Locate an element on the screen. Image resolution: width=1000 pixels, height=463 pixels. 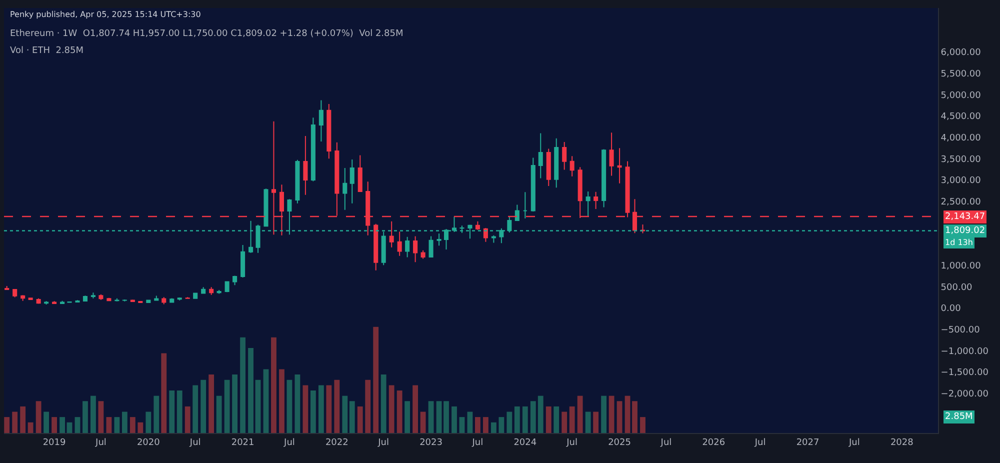
x-tick-label: 2027 is located at coordinates (808, 443).